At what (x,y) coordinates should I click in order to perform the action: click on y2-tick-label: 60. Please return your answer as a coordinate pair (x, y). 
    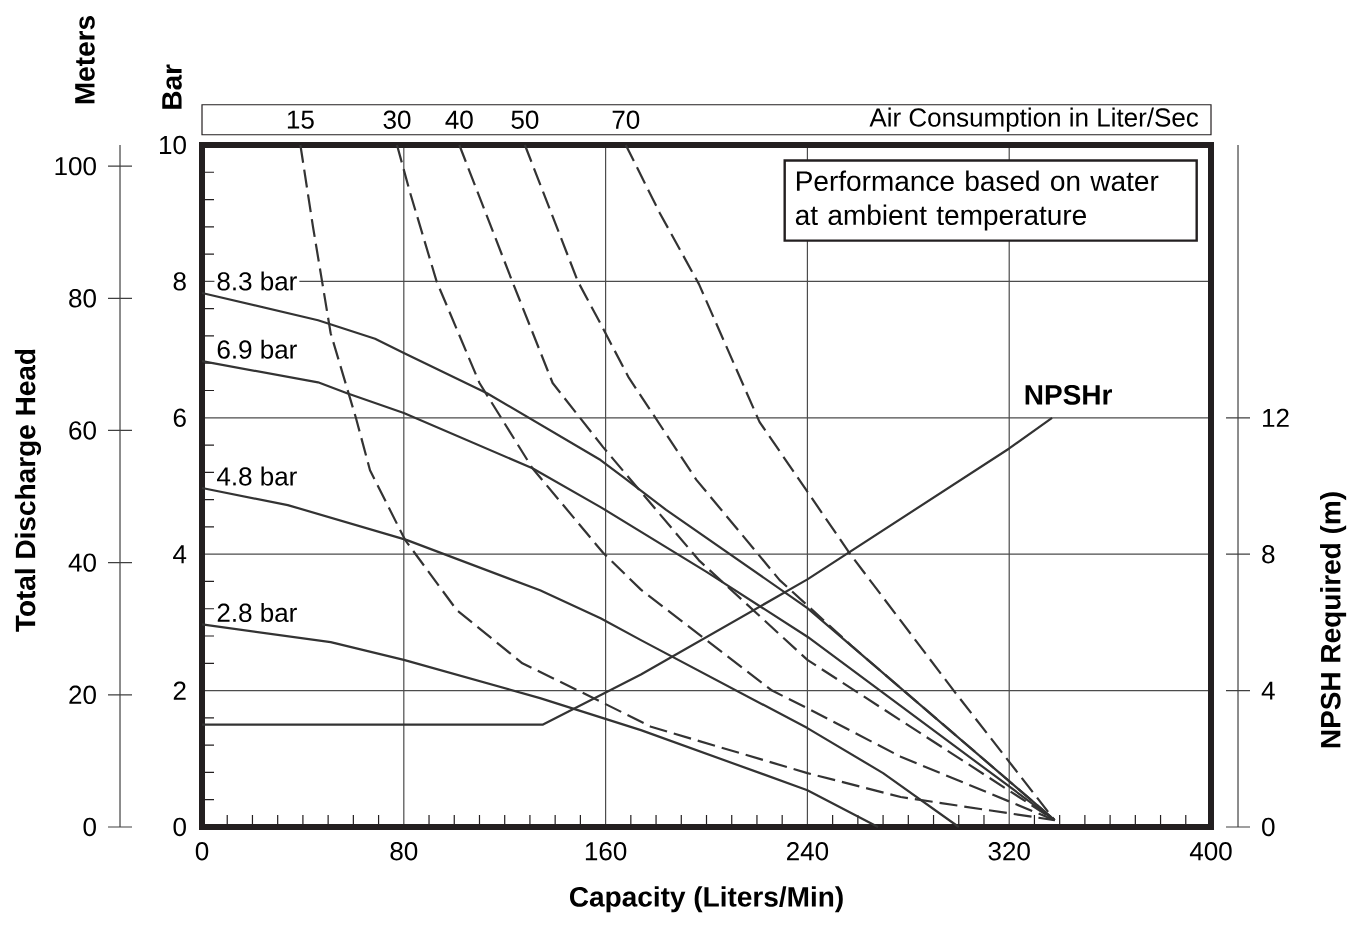
    Looking at the image, I should click on (82, 430).